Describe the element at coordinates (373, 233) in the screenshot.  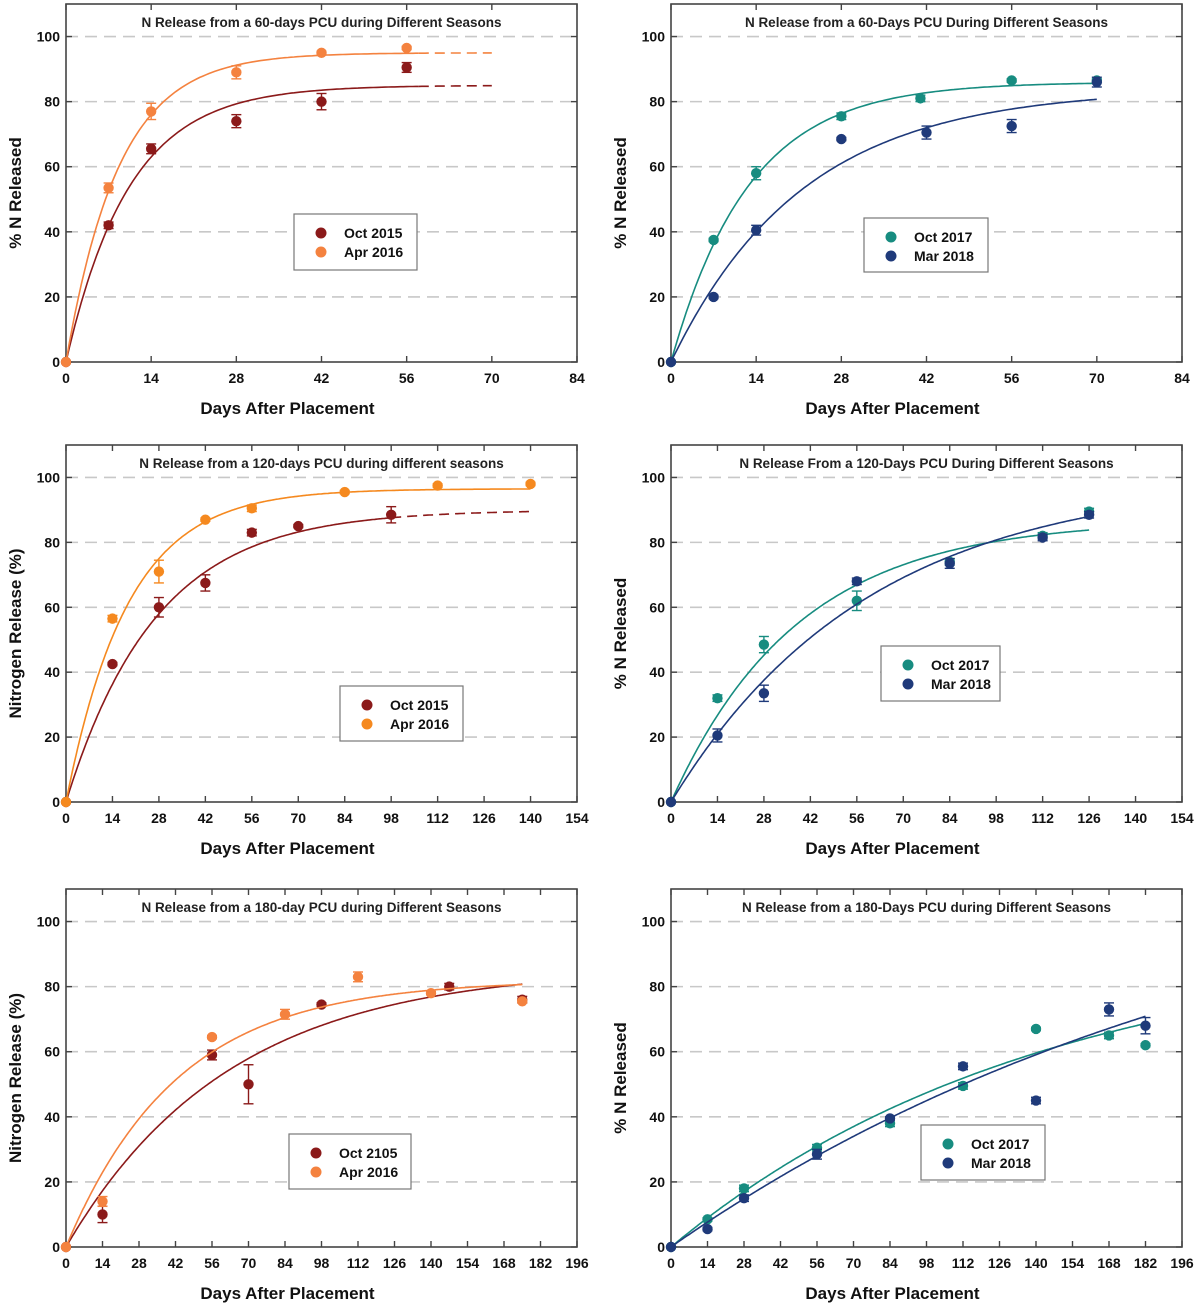
I see `legend-label: Oct 2015` at that location.